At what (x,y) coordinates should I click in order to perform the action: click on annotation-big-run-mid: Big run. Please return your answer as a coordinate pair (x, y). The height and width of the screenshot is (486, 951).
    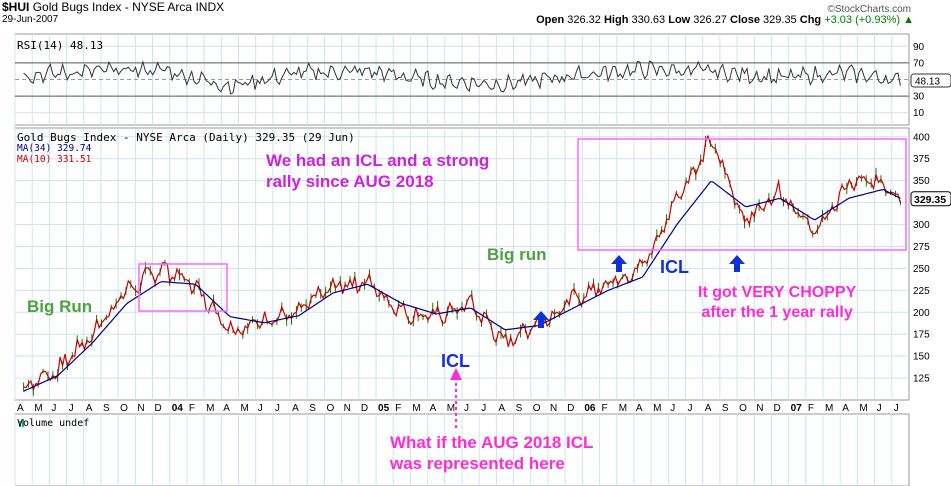
    Looking at the image, I should click on (517, 254).